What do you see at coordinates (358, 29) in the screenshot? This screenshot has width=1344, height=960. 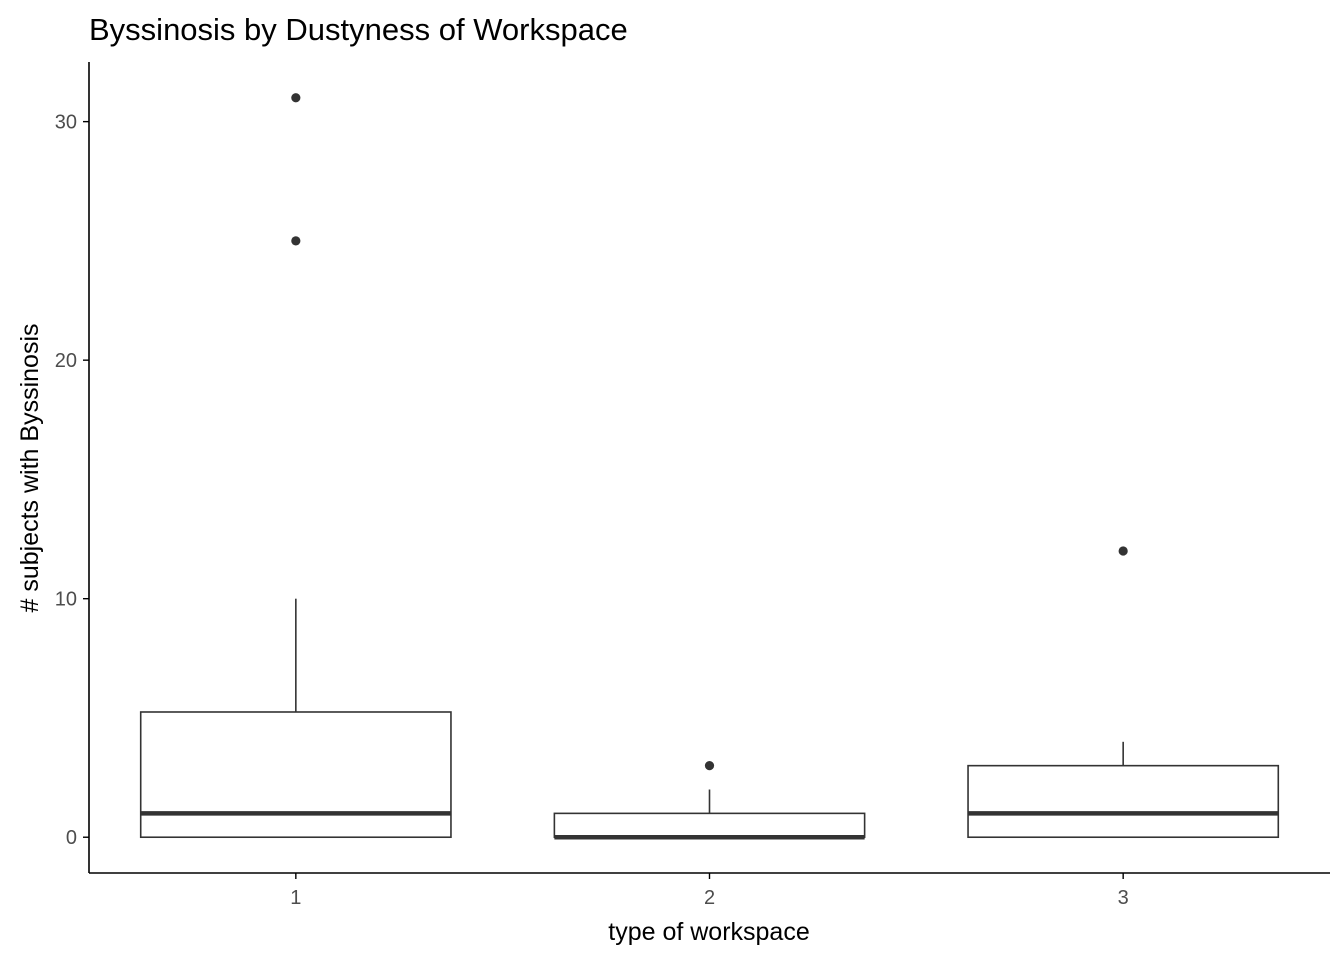 I see `chart-title: Byssinosis by Dustyness of Workspace` at bounding box center [358, 29].